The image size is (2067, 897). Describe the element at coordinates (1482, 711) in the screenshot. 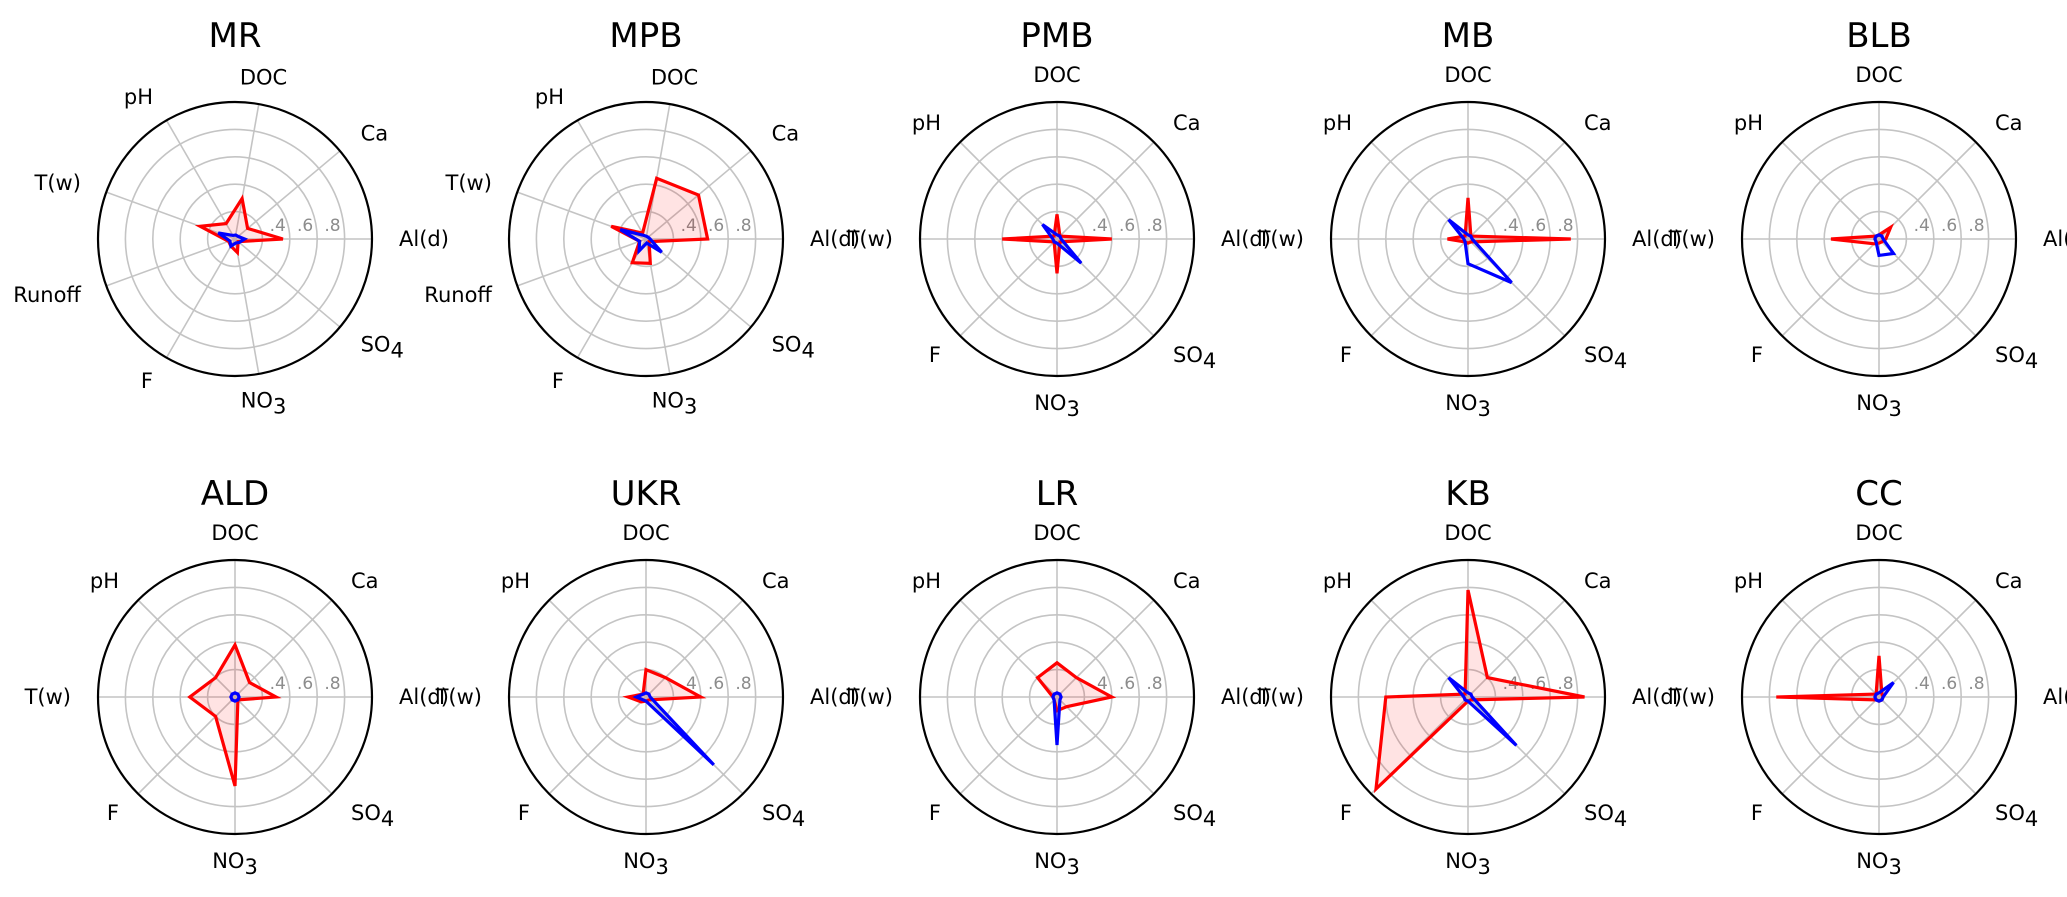

I see `series-2-polygon-kb` at that location.